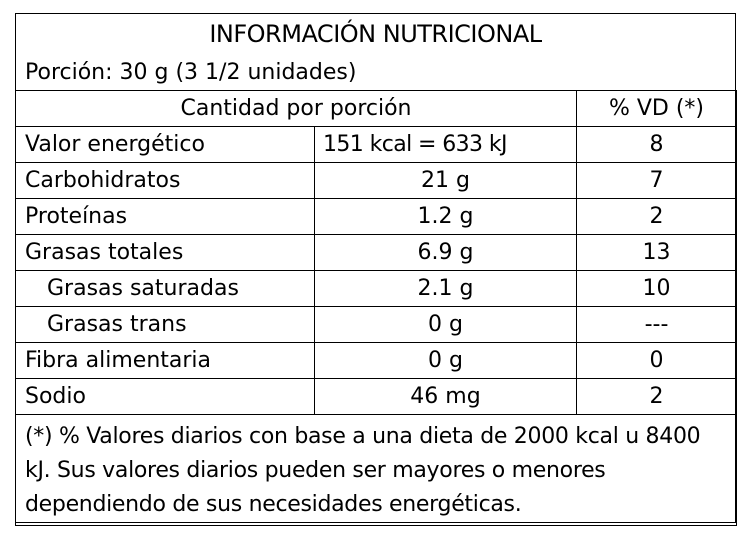 This screenshot has height=550, width=750. I want to click on table-row: Proteínas 1.2 g 2, so click(376, 216).